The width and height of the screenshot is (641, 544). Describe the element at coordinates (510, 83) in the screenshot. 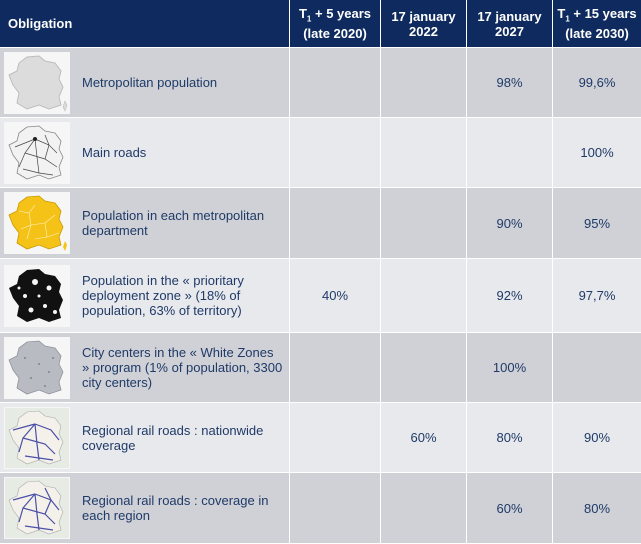

I see `cell-value: 98%` at that location.